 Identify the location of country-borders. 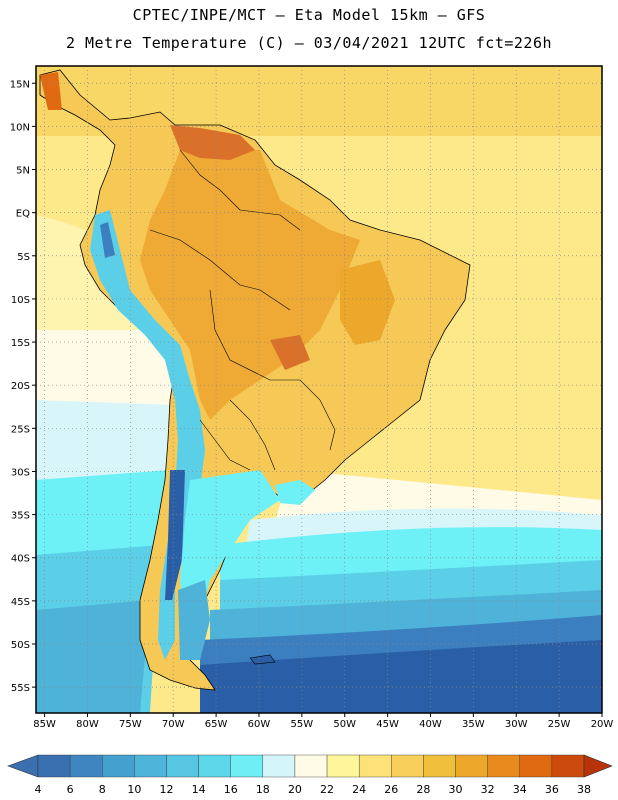
(242, 310).